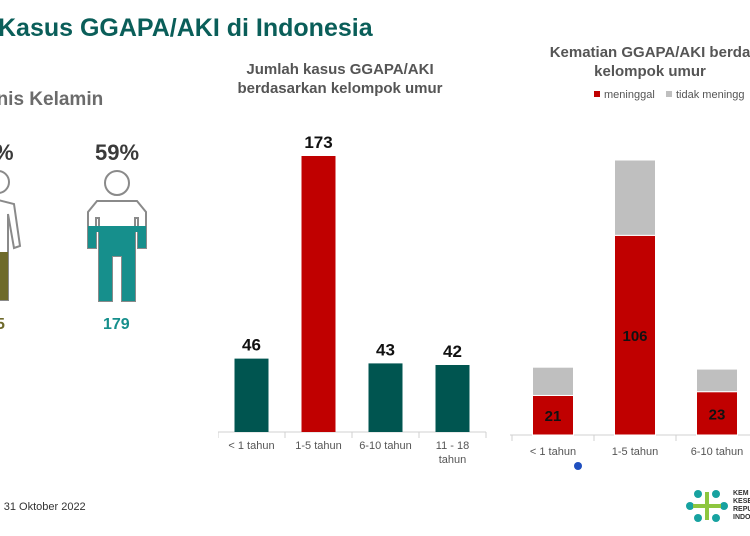 This screenshot has height=536, width=750. Describe the element at coordinates (649, 52) in the screenshot. I see `chart2-title-line1: Kematian GGAPA/AKI berda` at that location.